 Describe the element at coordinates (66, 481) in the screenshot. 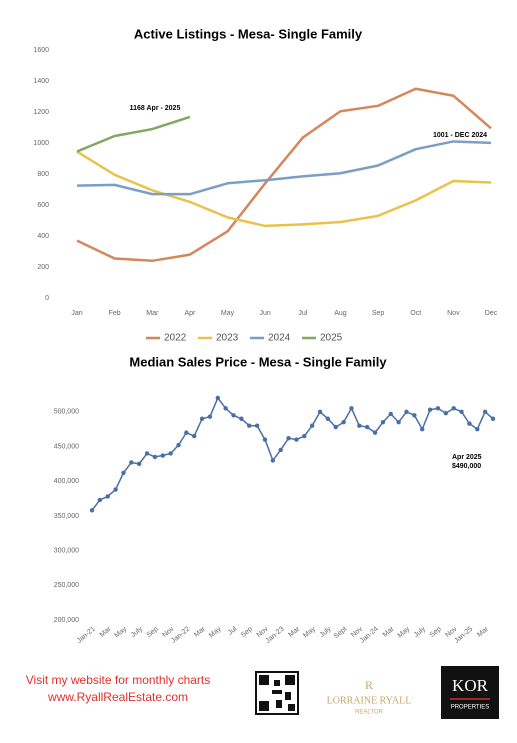

I see `y-tick-label: 400,000` at that location.